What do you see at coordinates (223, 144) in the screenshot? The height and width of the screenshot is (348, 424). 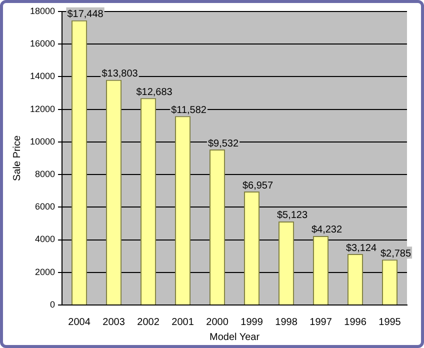 I see `data-label: $9,532` at bounding box center [223, 144].